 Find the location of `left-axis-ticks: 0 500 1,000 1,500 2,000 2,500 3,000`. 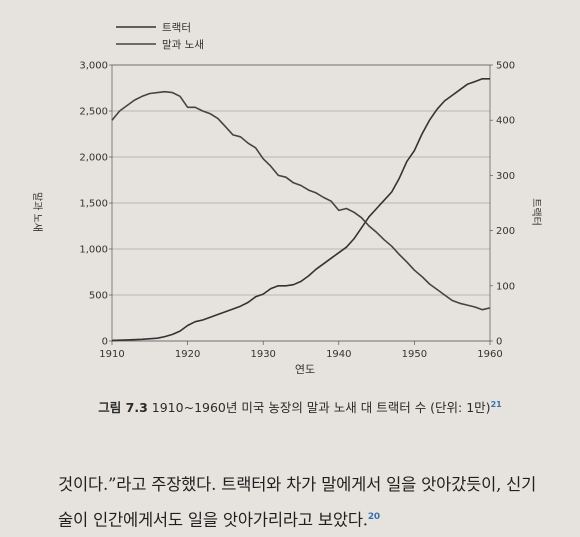

left-axis-ticks: 0 500 1,000 1,500 2,000 2,500 3,000 is located at coordinates (95, 204).